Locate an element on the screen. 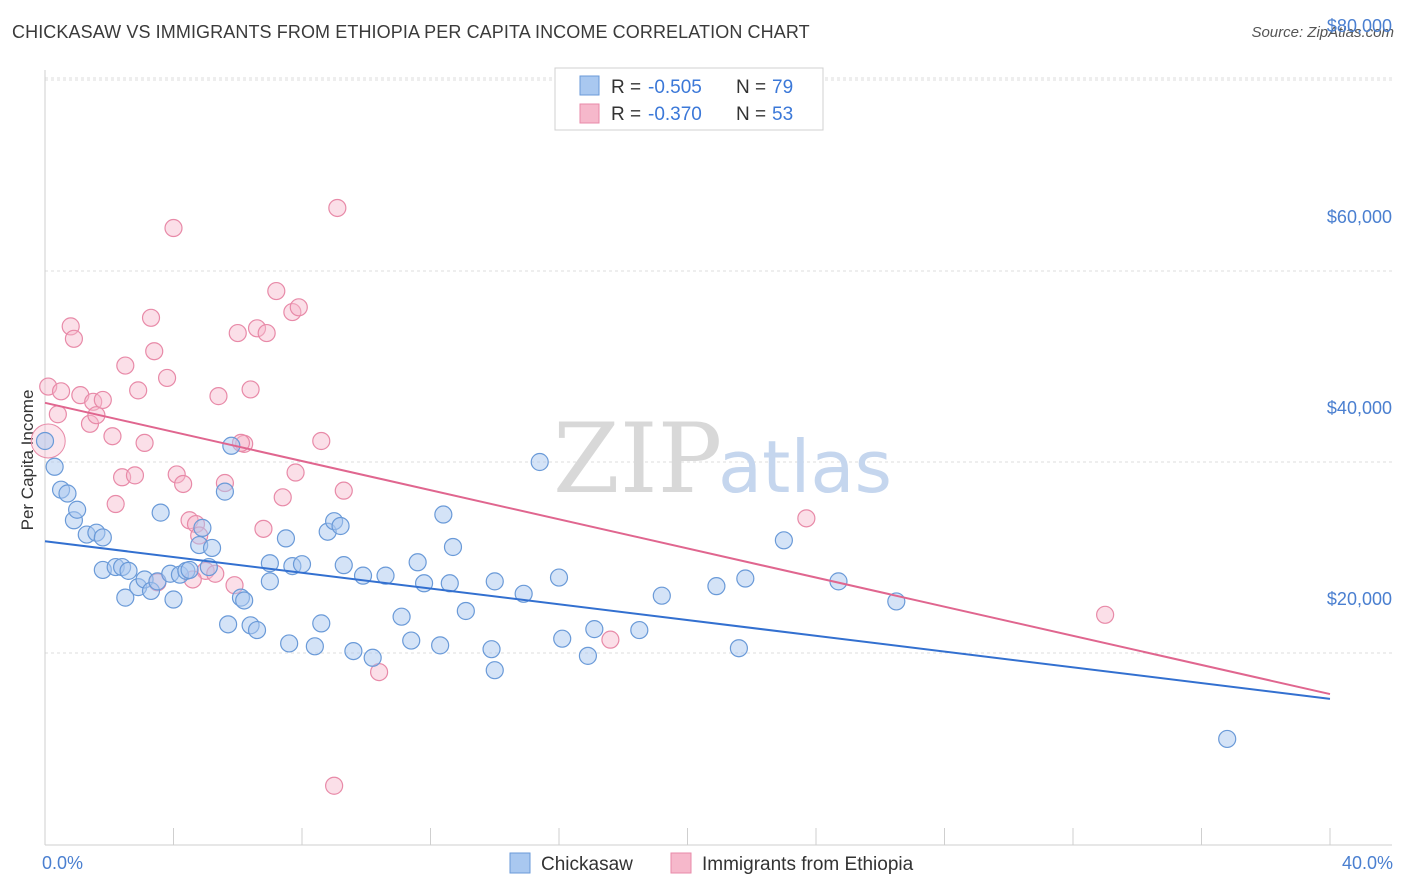 Image resolution: width=1406 pixels, height=892 pixels. legend-swatch-ethiopia is located at coordinates (589, 113).